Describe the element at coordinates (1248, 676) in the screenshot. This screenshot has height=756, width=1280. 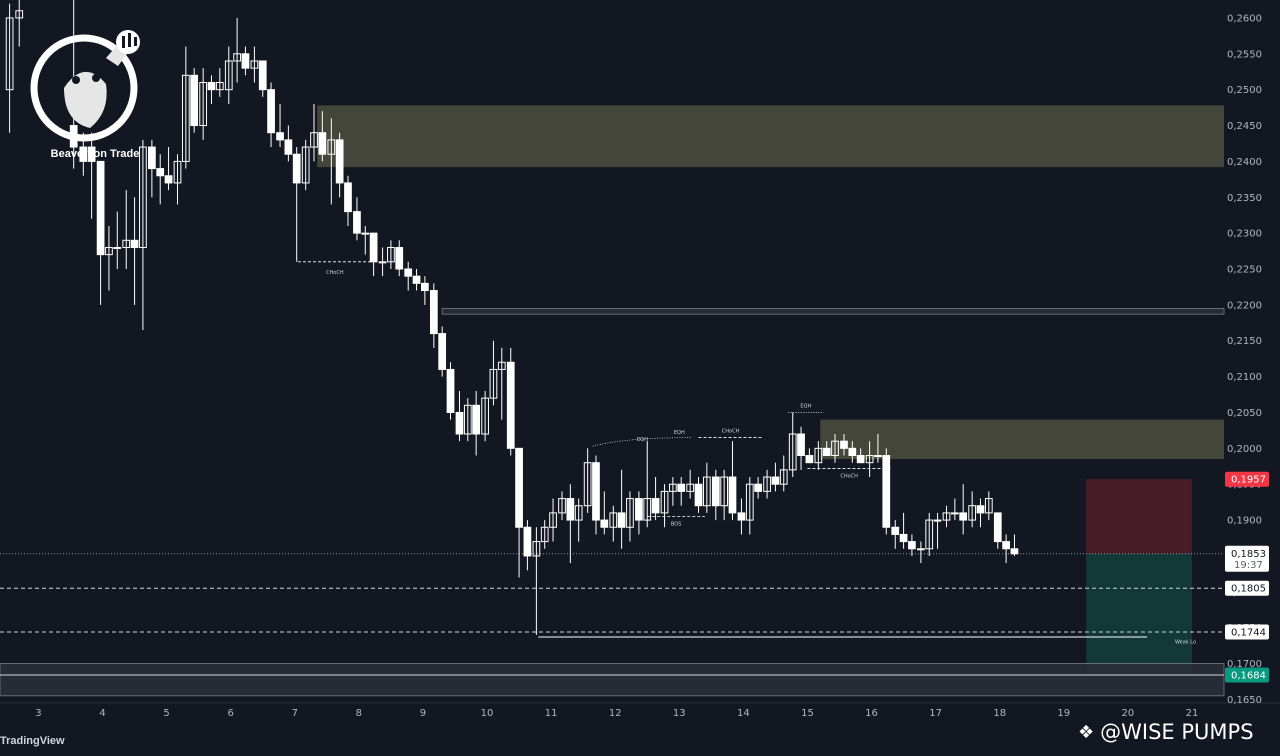
I see `target-price-tag-label: 0,1684` at that location.